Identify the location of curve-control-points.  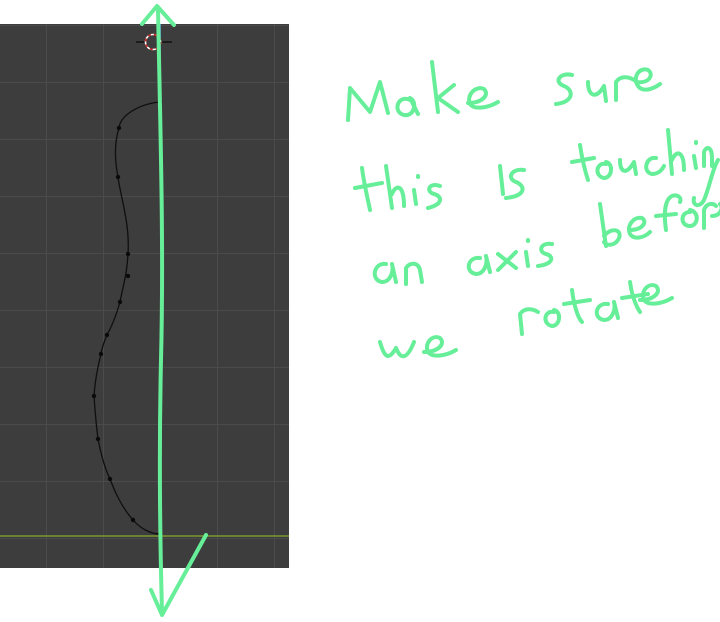
(127, 318).